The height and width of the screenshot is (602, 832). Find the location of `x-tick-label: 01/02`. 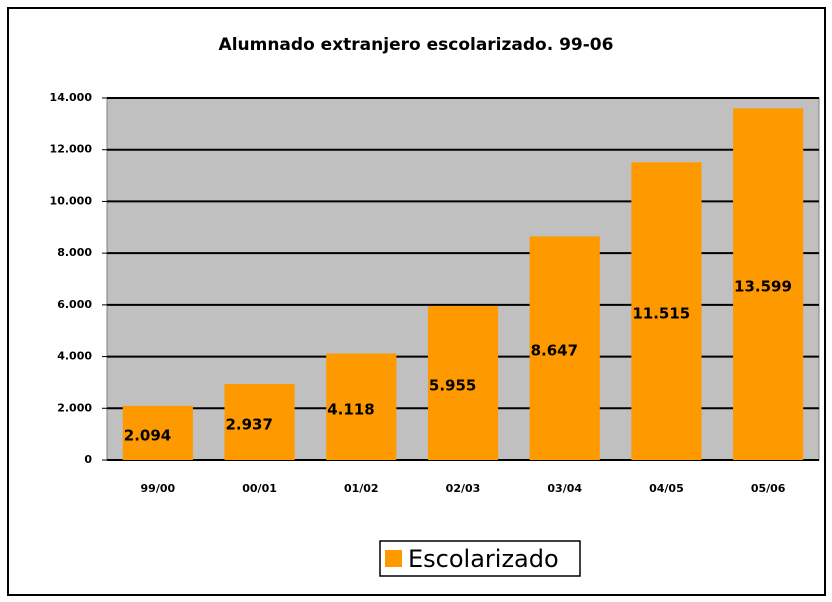

x-tick-label: 01/02 is located at coordinates (361, 488).